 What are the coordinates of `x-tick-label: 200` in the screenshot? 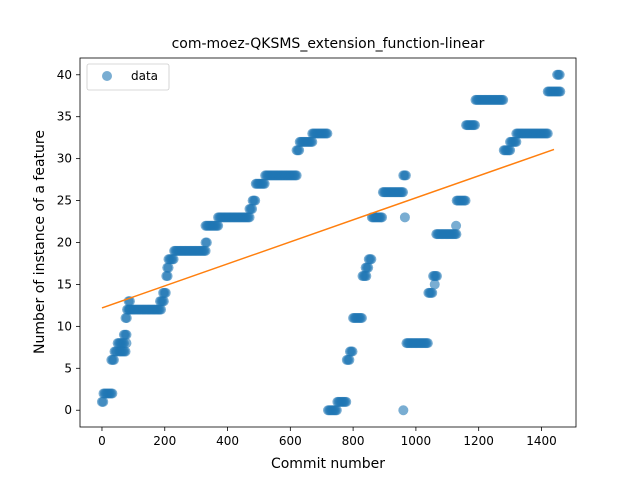 It's located at (164, 441).